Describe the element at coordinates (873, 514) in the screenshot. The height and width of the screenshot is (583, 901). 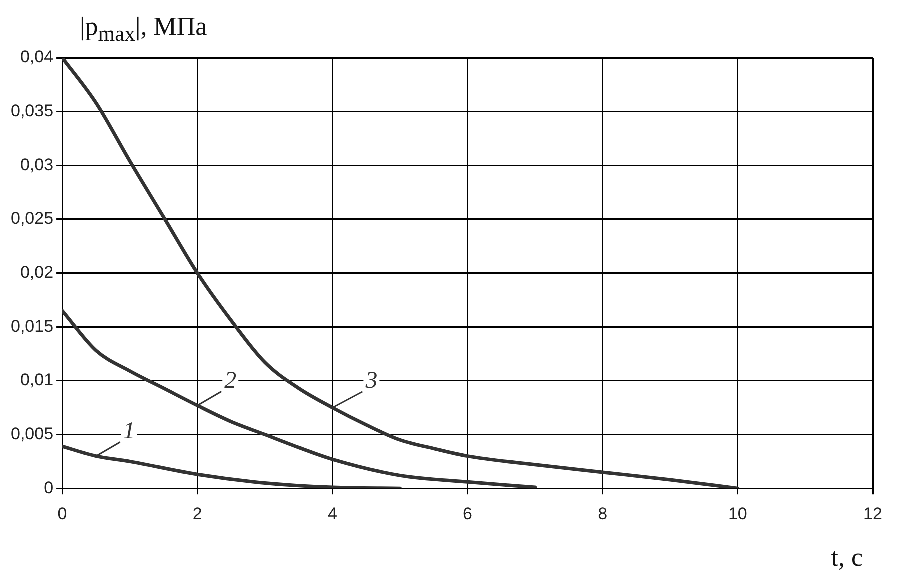
I see `x-tick-label: 12` at that location.